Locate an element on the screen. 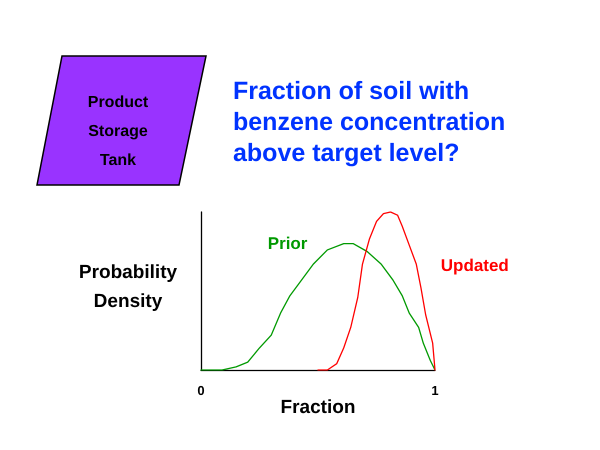 The width and height of the screenshot is (600, 450). series-label: Prior is located at coordinates (288, 244).